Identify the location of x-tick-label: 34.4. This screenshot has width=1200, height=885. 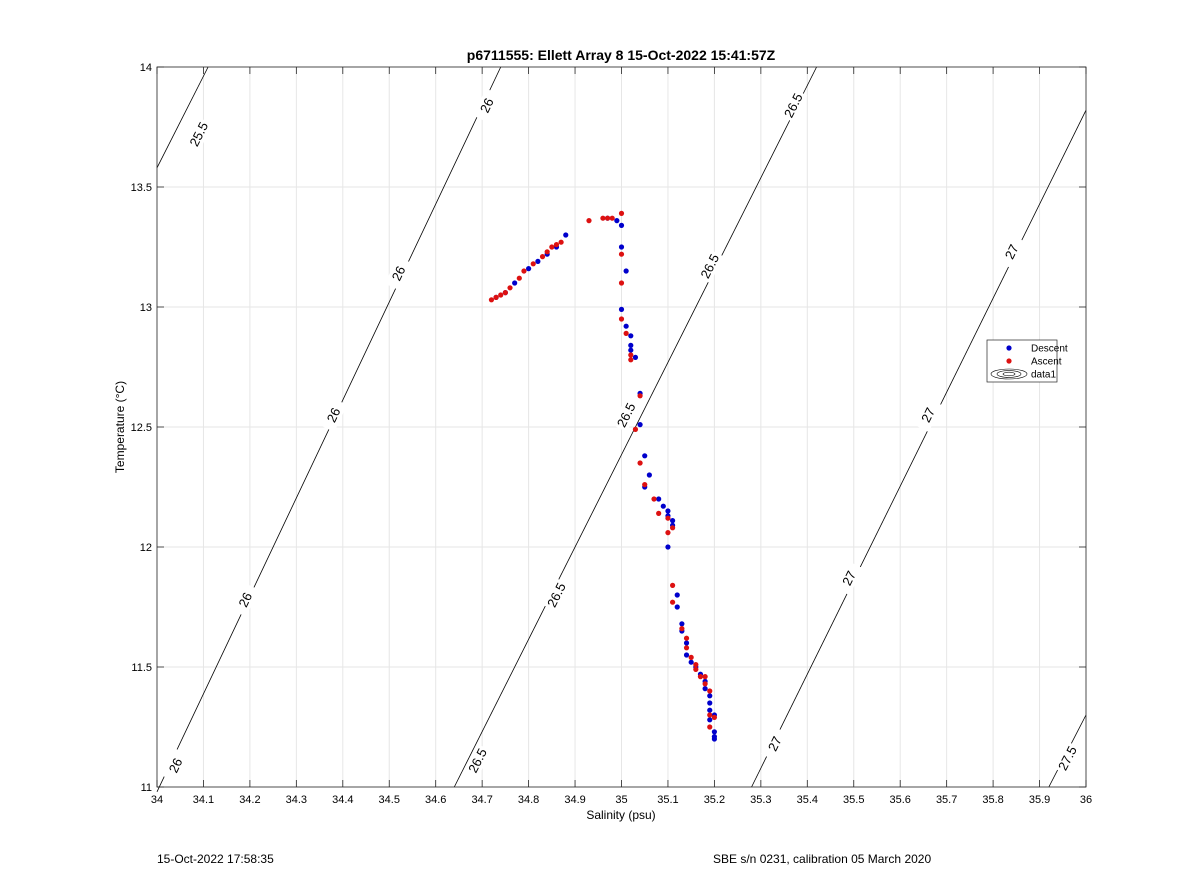
(342, 800).